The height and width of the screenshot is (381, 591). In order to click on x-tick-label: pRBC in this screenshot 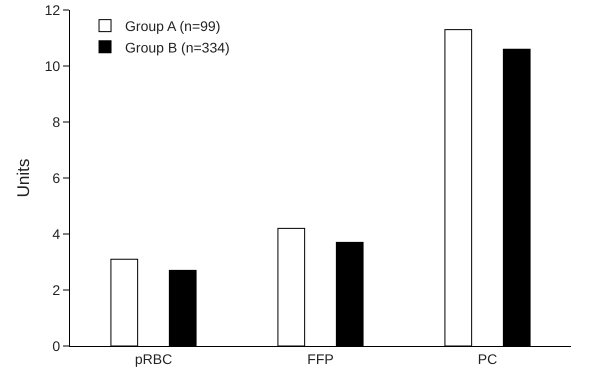, I will do `click(153, 358)`.